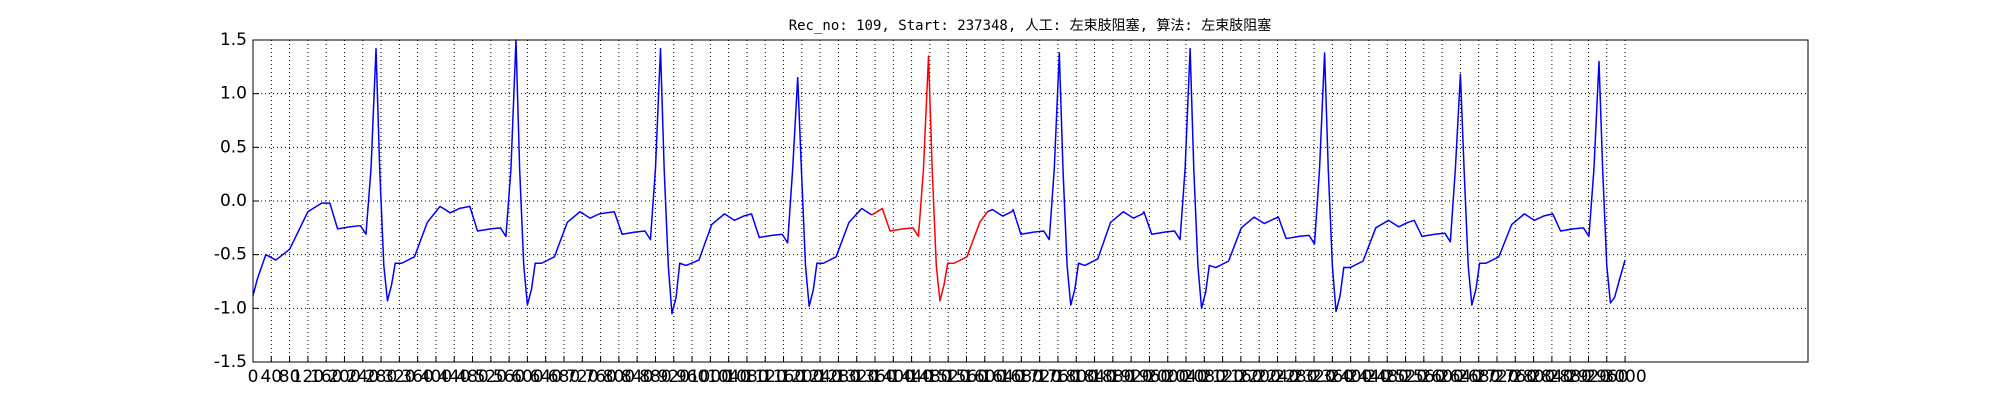 This screenshot has width=2000, height=400. I want to click on x-tick-label: 280, so click(381, 377).